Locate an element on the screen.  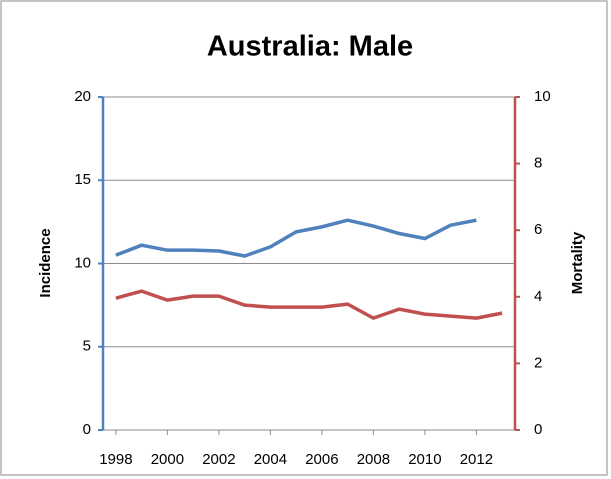
y-tick-label: 5 is located at coordinates (87, 346).